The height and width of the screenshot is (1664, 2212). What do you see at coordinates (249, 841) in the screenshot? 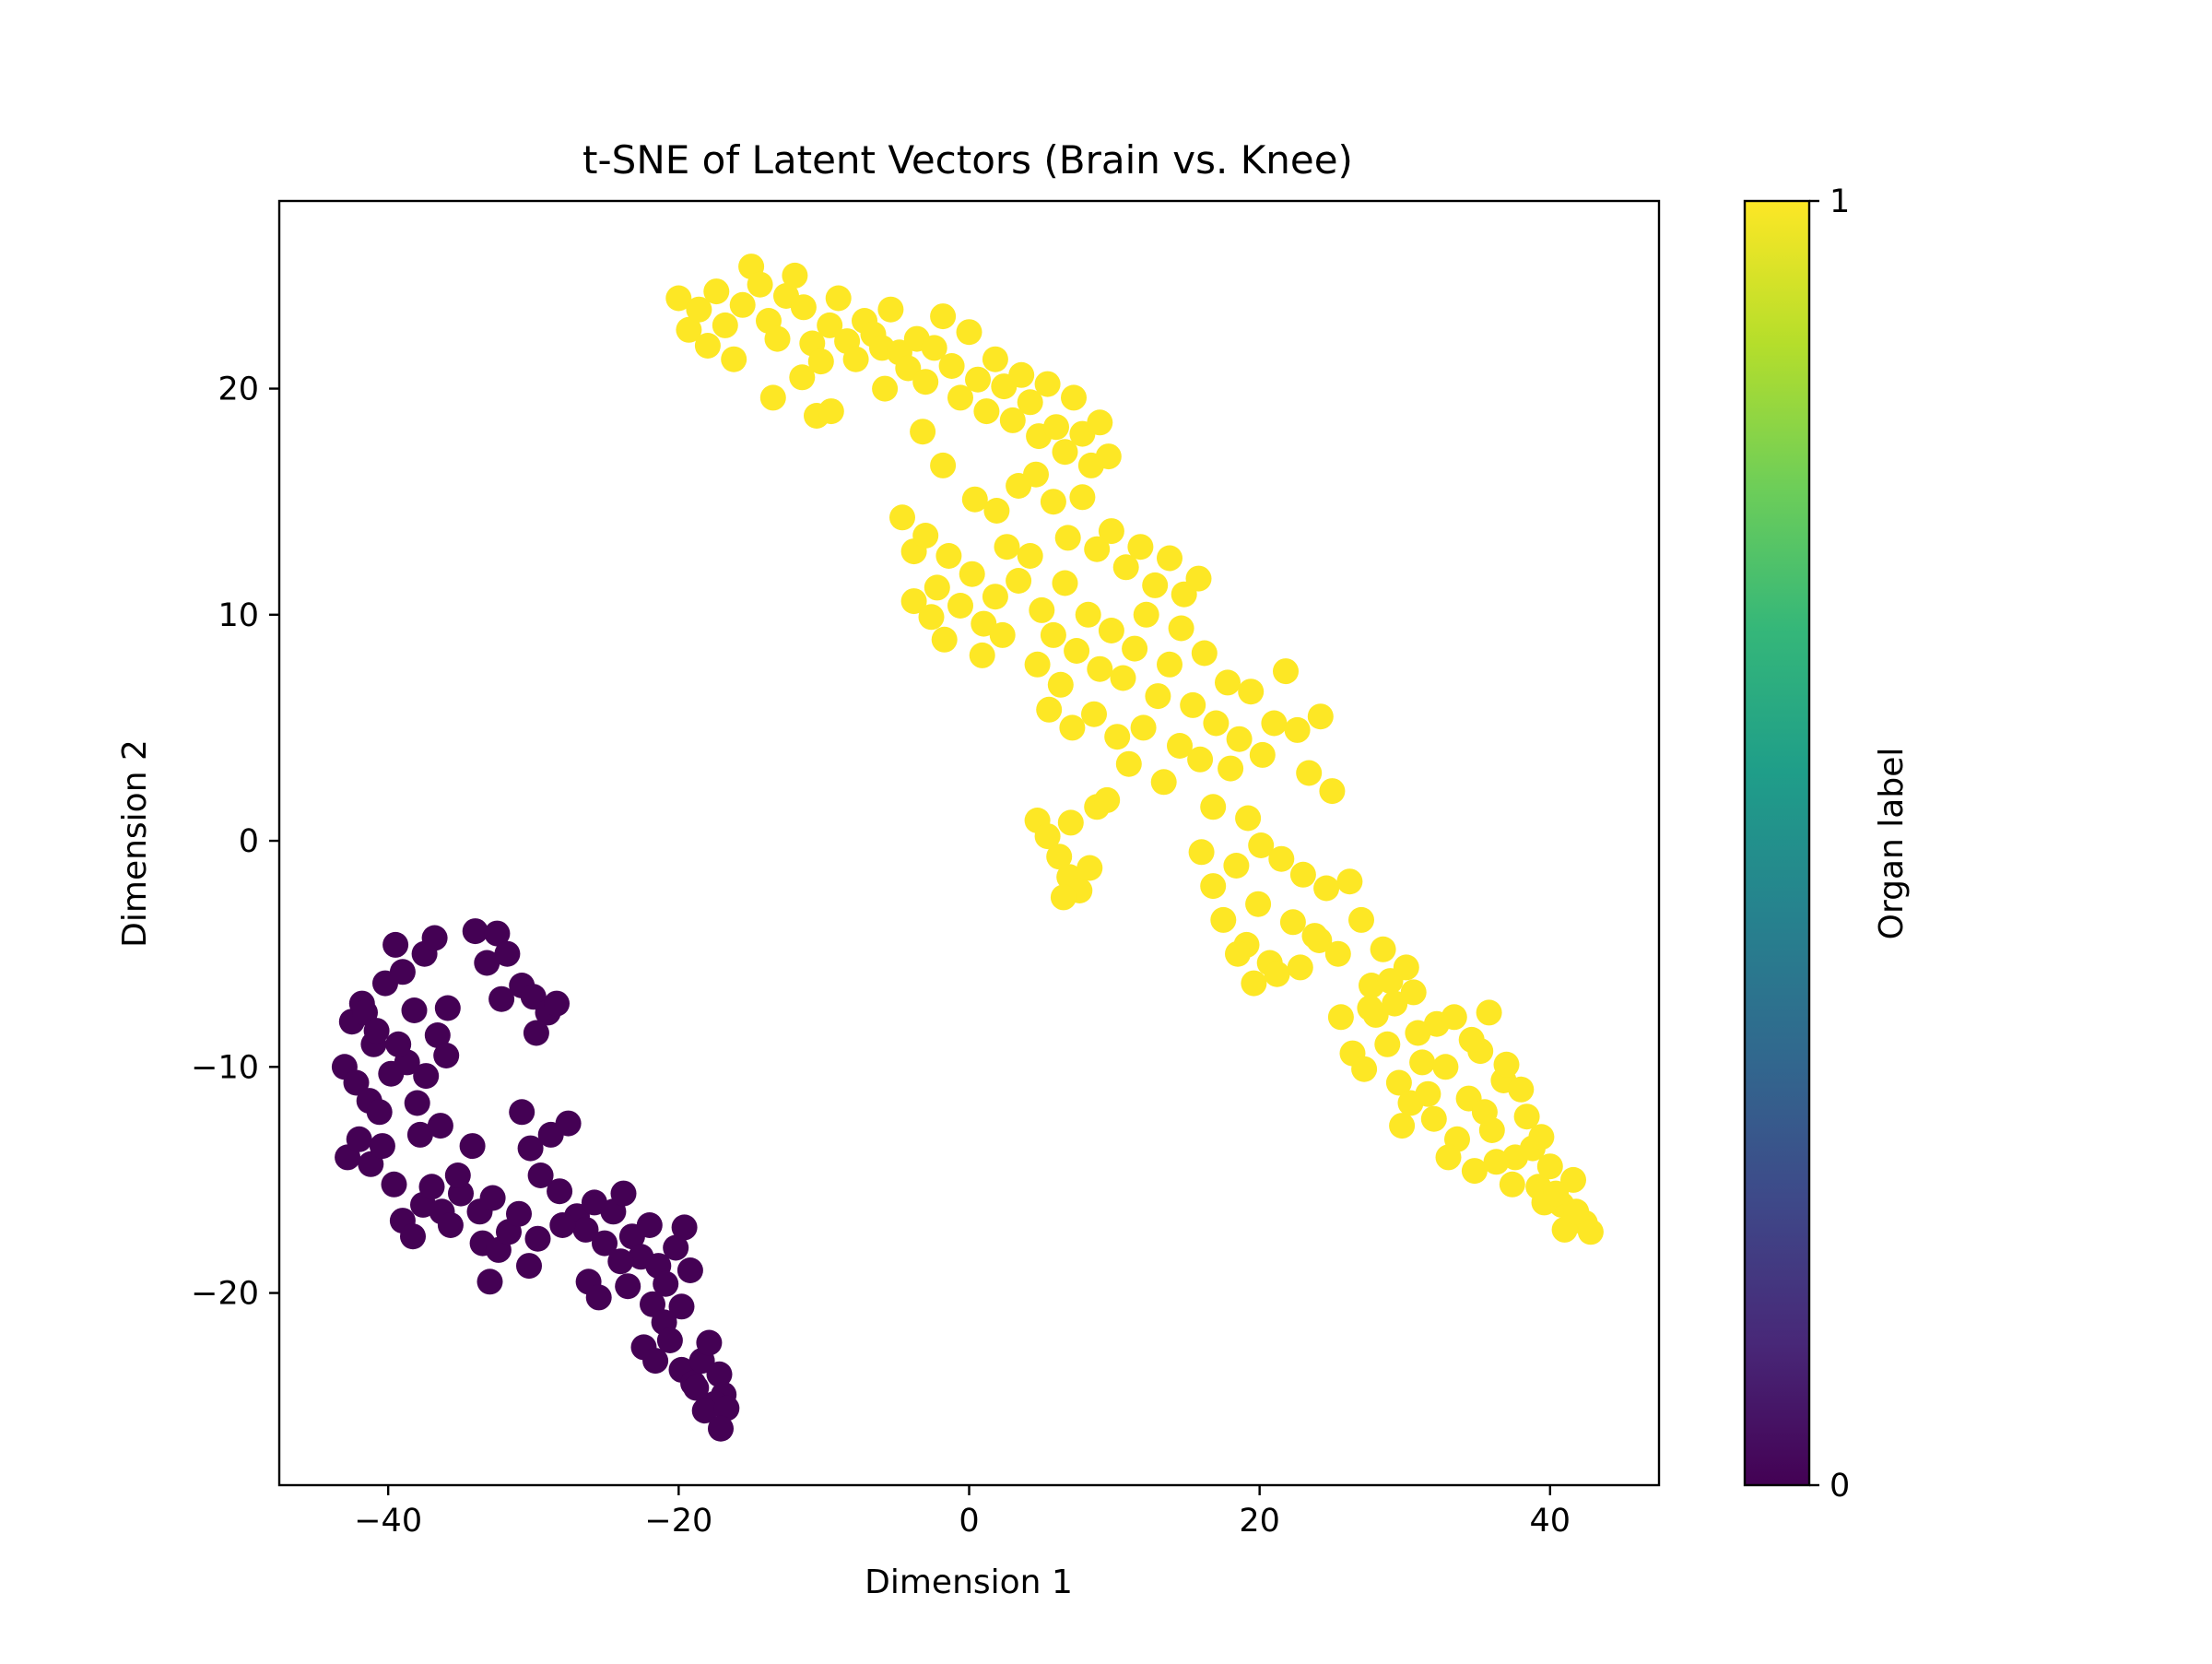
I see `y-tick-label: 0` at bounding box center [249, 841].